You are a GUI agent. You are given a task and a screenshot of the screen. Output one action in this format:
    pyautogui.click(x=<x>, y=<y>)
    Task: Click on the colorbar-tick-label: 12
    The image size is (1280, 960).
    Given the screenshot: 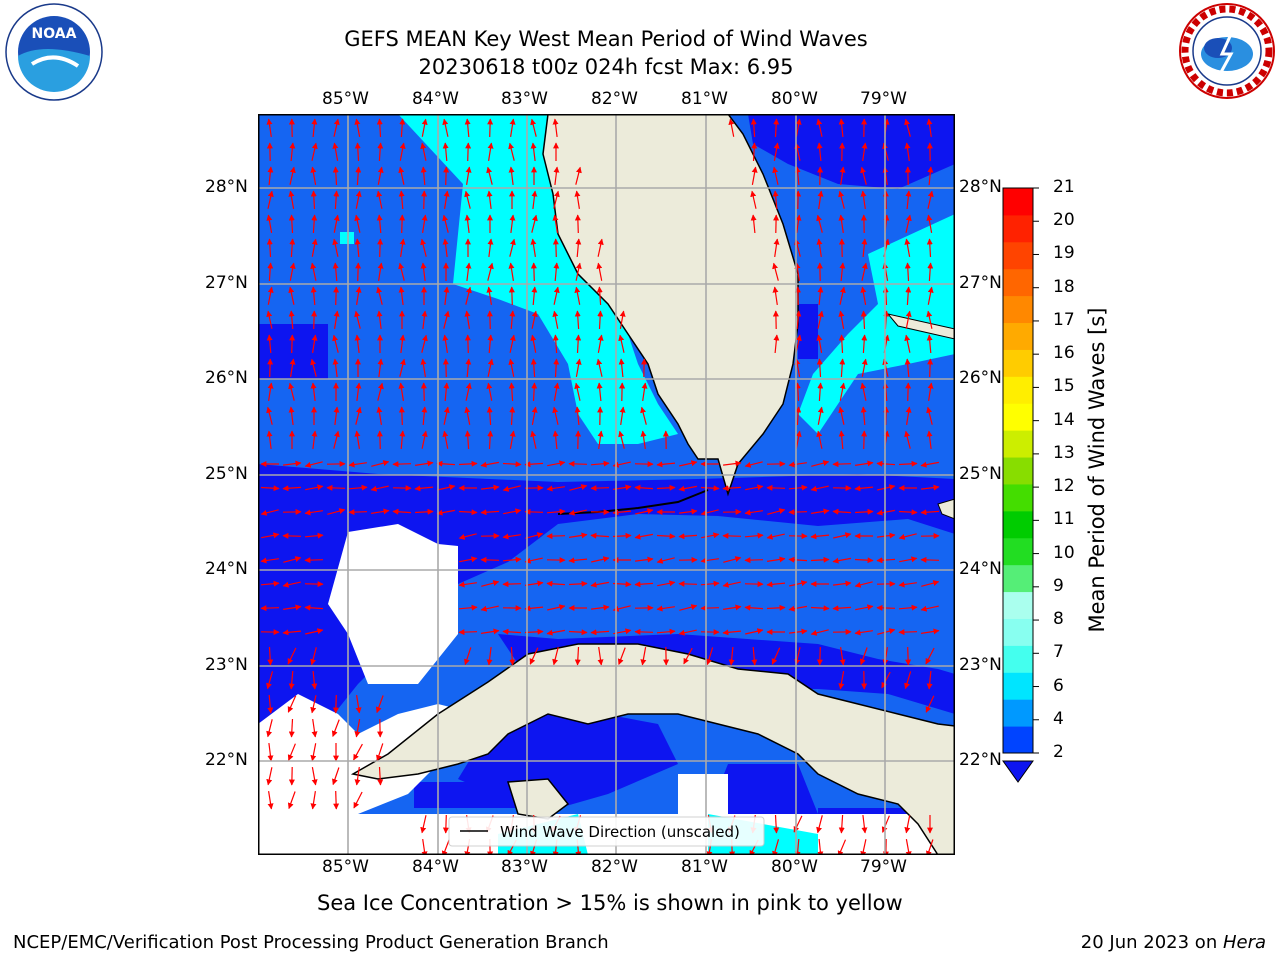 What is the action you would take?
    pyautogui.click(x=1064, y=486)
    